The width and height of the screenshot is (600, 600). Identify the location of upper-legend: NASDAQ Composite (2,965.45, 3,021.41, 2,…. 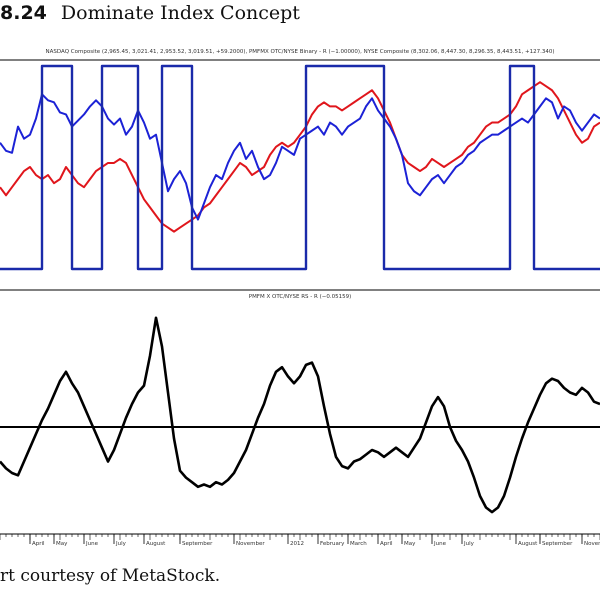
(300, 52).